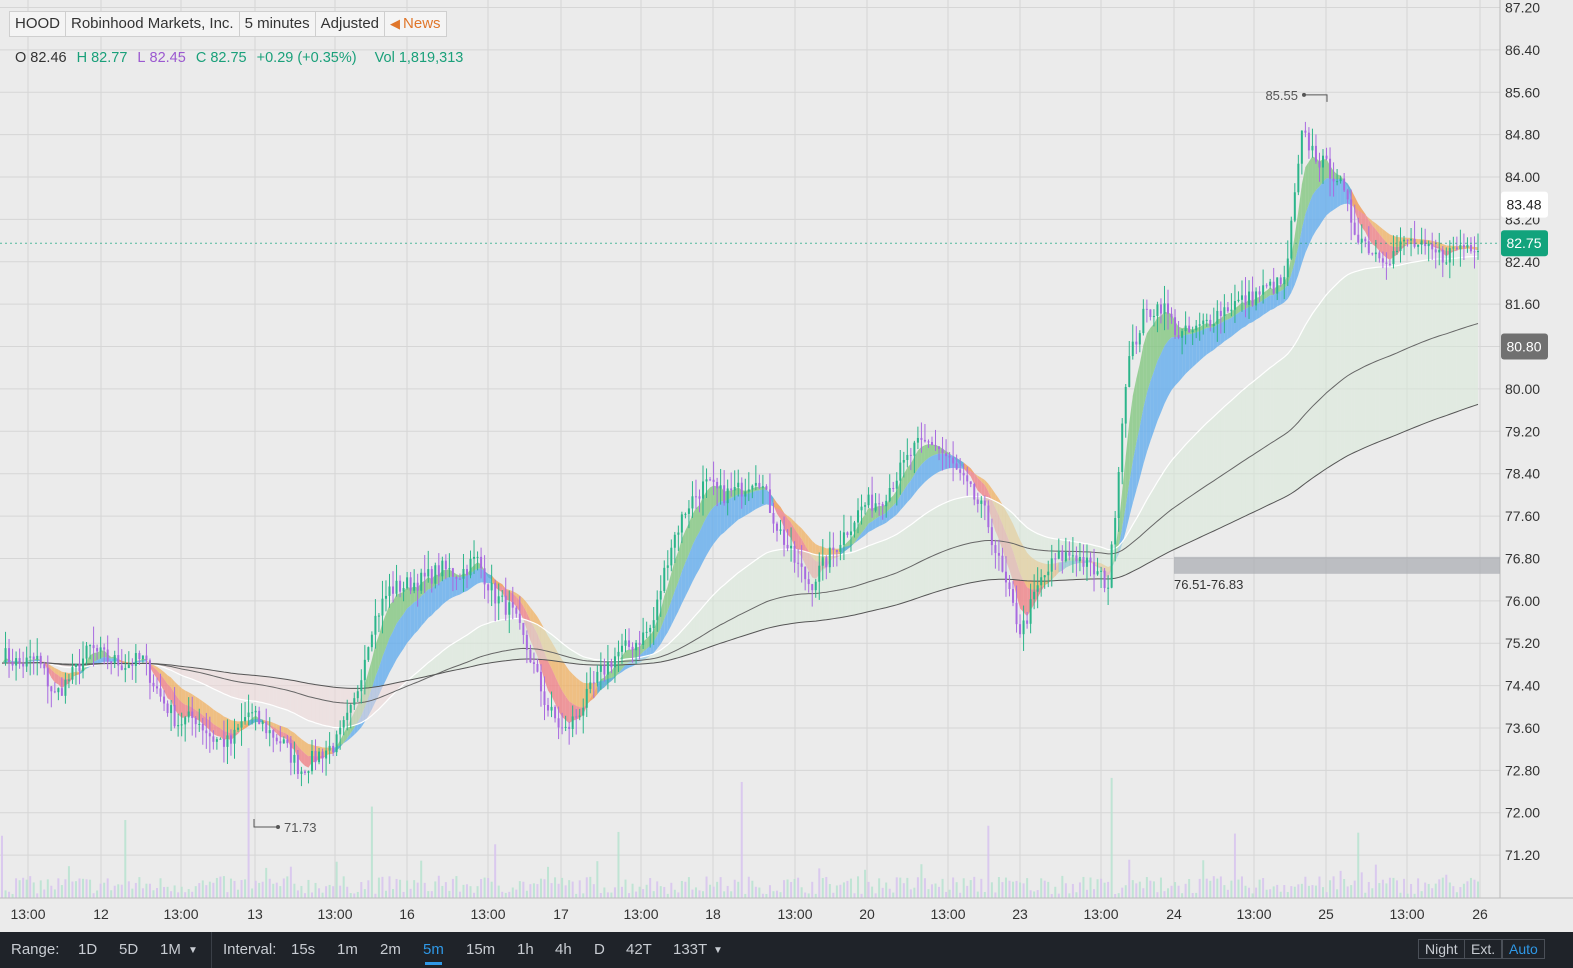 The width and height of the screenshot is (1573, 968). I want to click on interval-2m: 2m, so click(390, 949).